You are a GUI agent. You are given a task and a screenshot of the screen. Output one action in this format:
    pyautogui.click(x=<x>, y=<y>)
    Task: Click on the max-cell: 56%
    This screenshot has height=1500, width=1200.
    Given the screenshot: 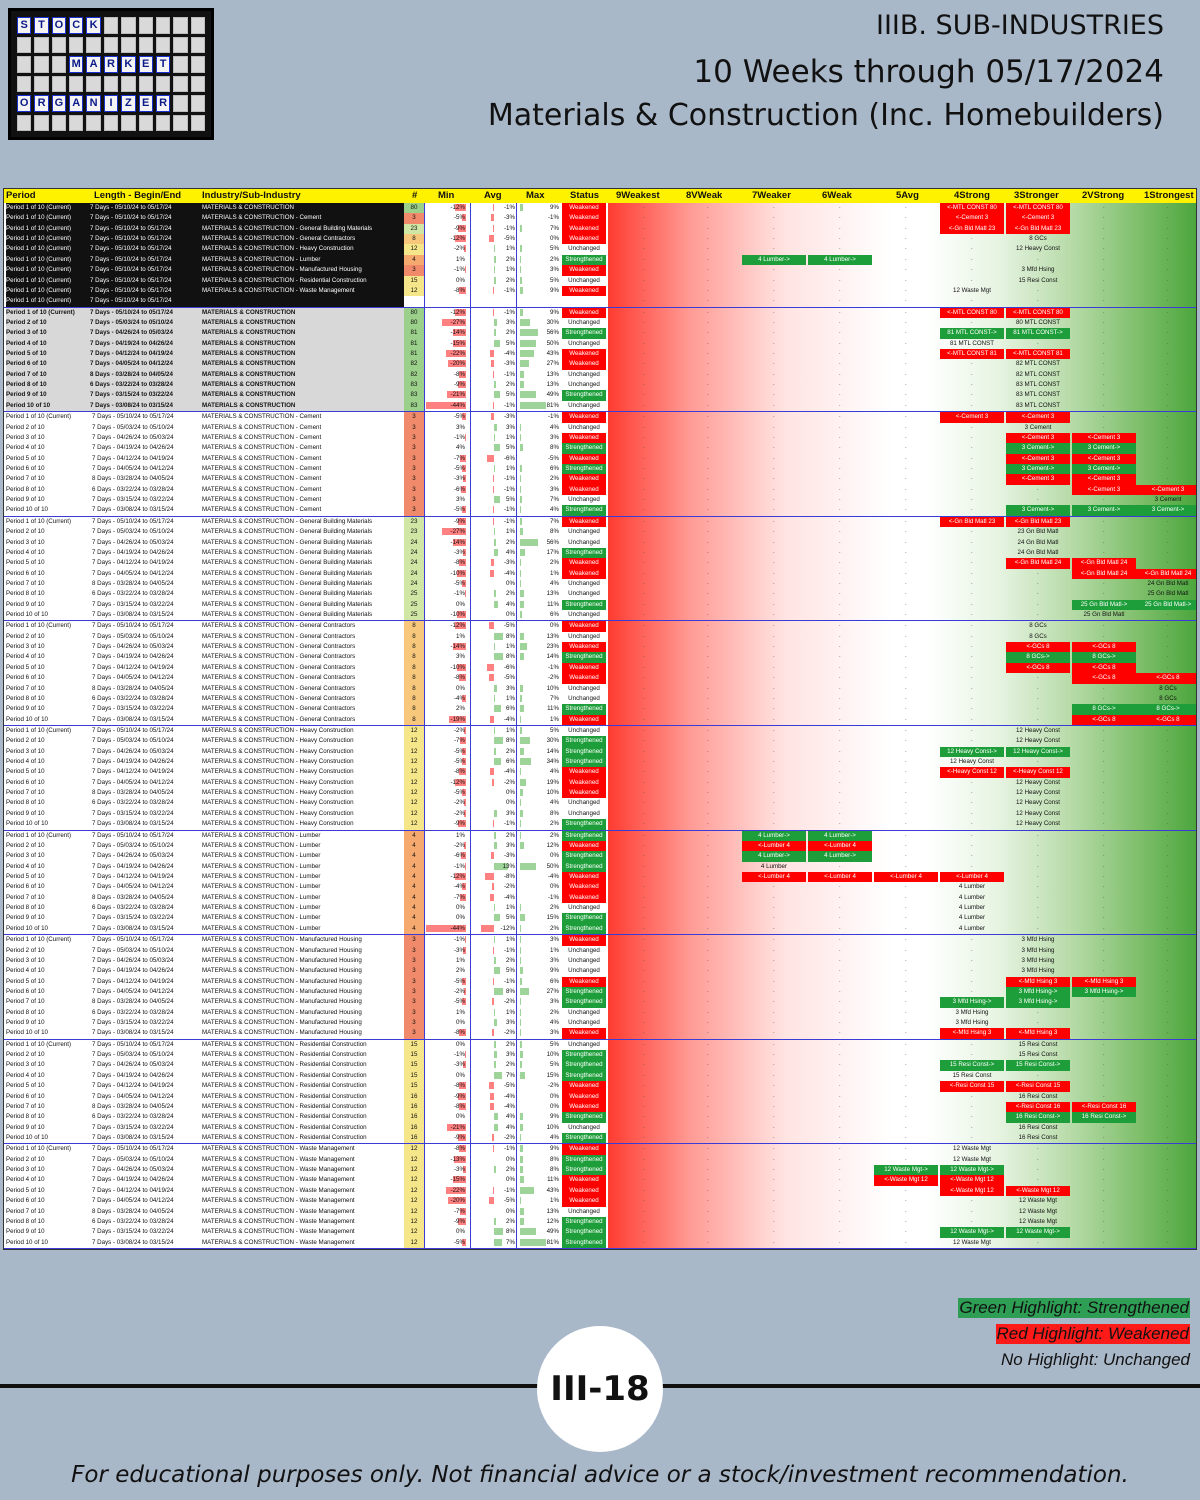 What is the action you would take?
    pyautogui.click(x=552, y=542)
    